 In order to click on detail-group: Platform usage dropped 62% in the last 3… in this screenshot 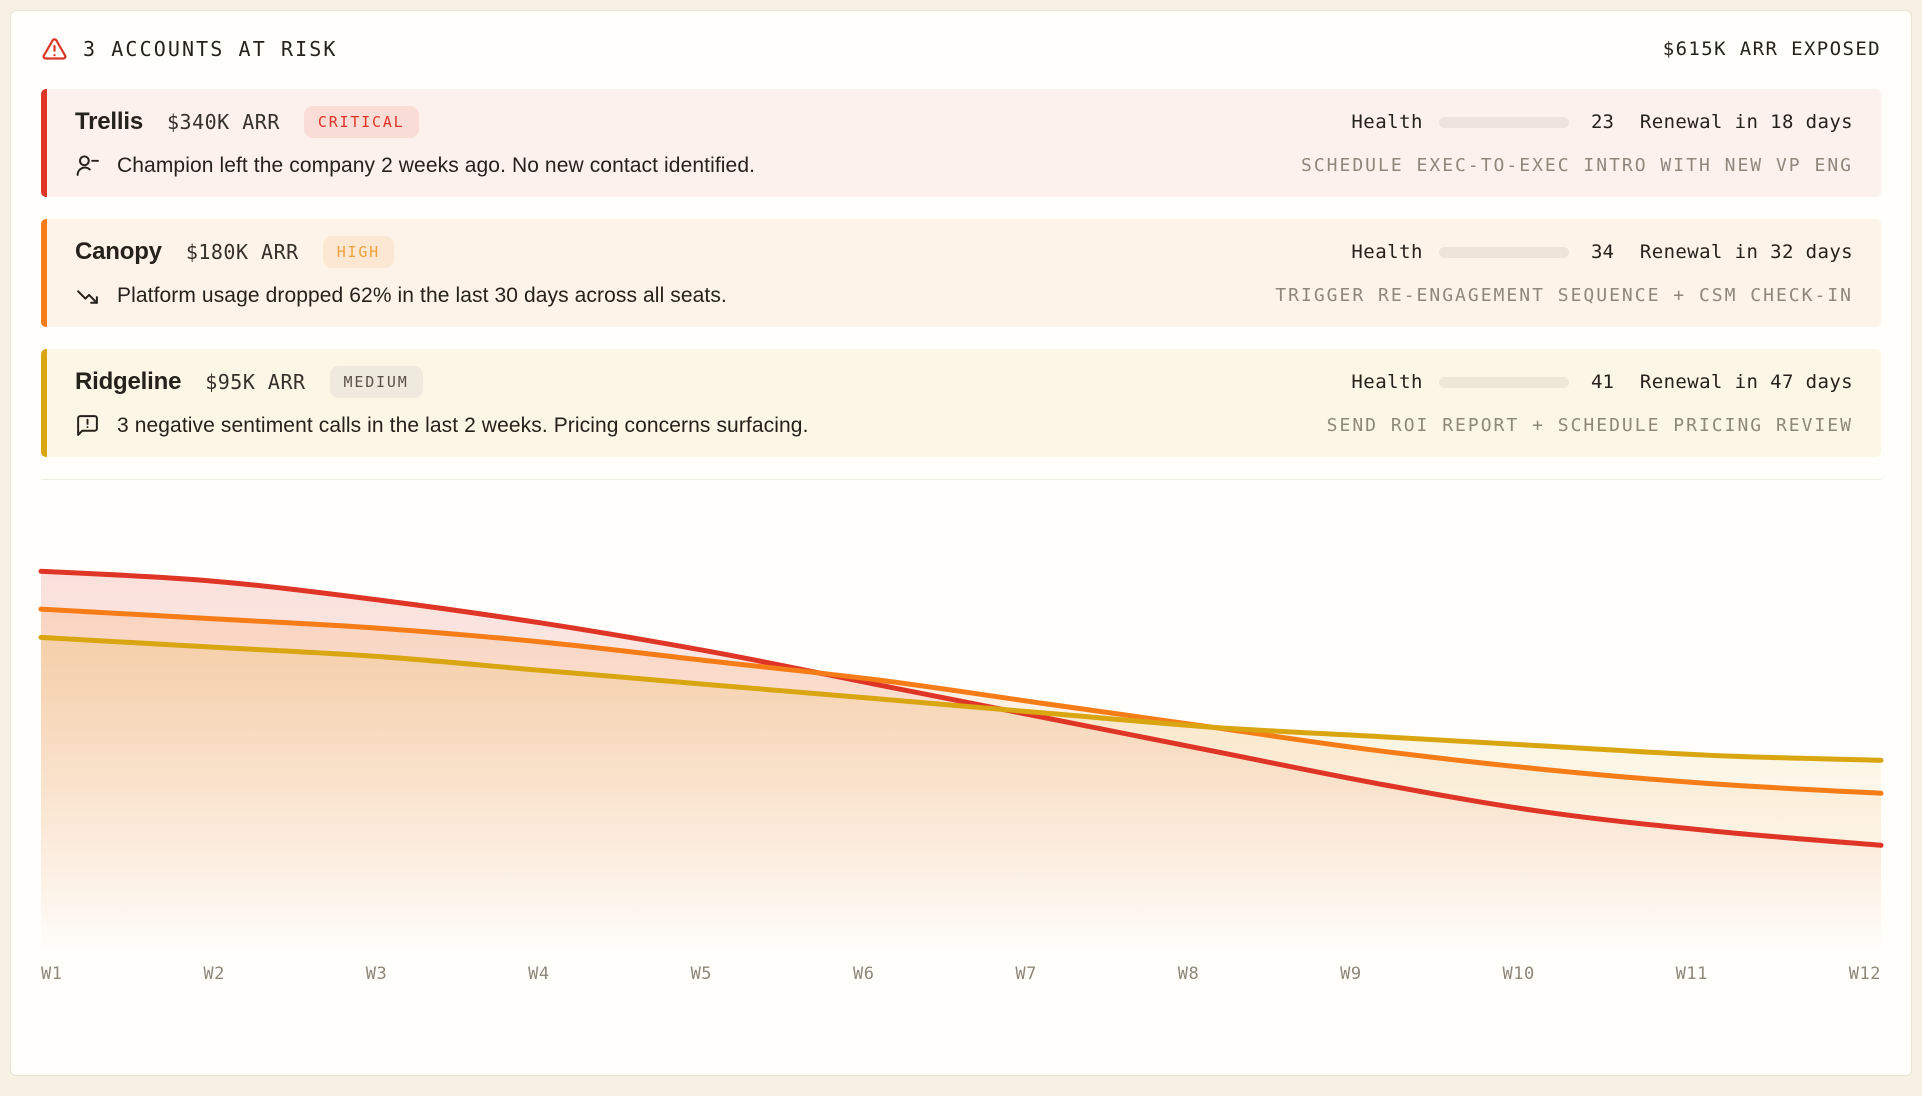, I will do `click(401, 295)`.